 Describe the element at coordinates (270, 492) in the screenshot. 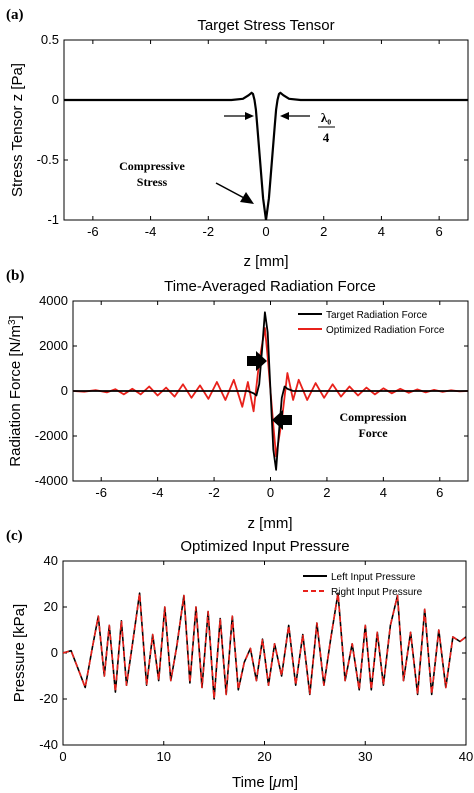

I see `panel-b-xtick-label: 0` at that location.